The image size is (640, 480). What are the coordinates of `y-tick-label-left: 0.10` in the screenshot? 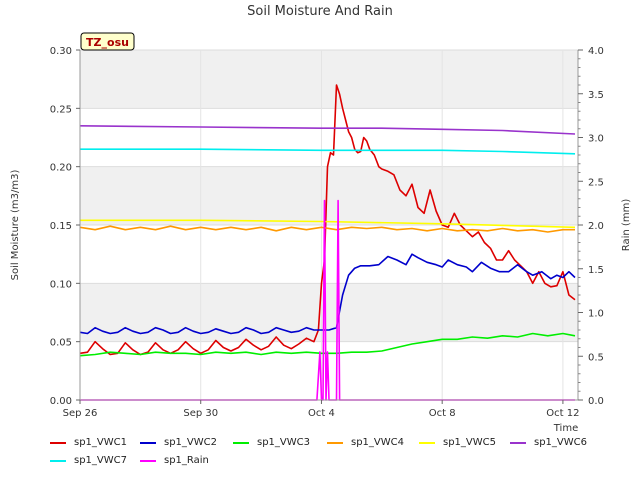 It's located at (61, 284).